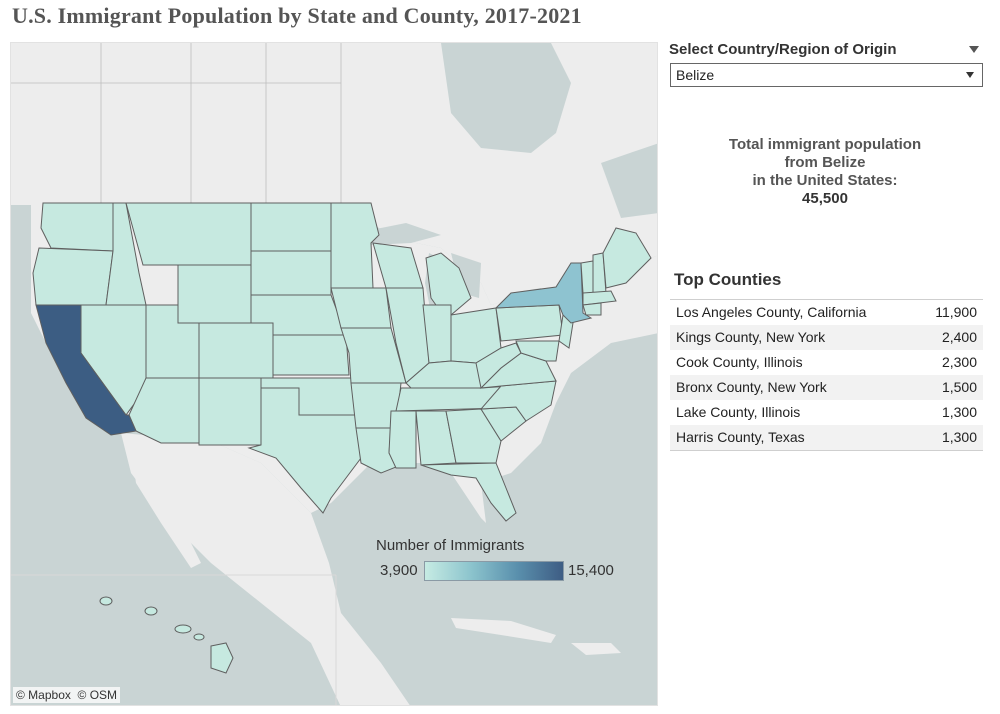  What do you see at coordinates (176, 124) in the screenshot?
I see `canada-boundaries` at bounding box center [176, 124].